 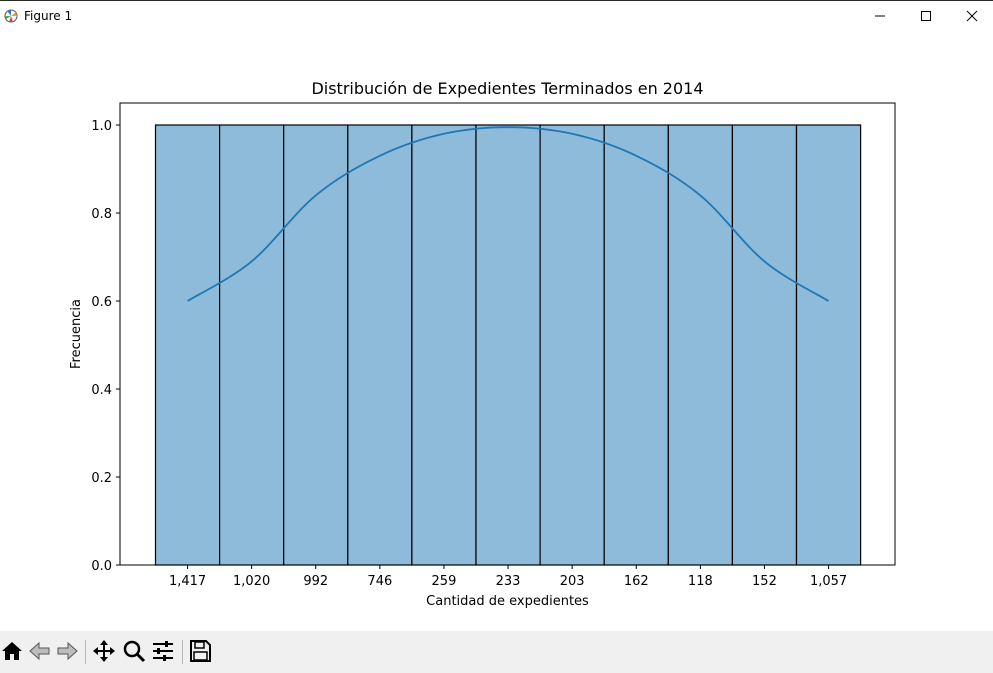 I want to click on maximize-icon, so click(x=926, y=16).